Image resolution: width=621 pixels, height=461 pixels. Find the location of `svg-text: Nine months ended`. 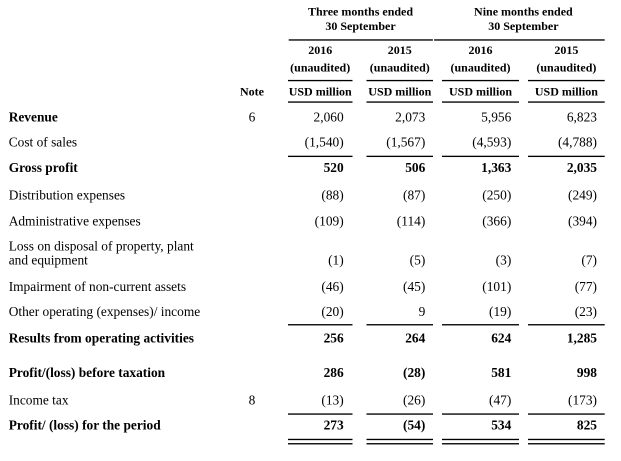

svg-text: Nine months ended is located at coordinates (523, 12).